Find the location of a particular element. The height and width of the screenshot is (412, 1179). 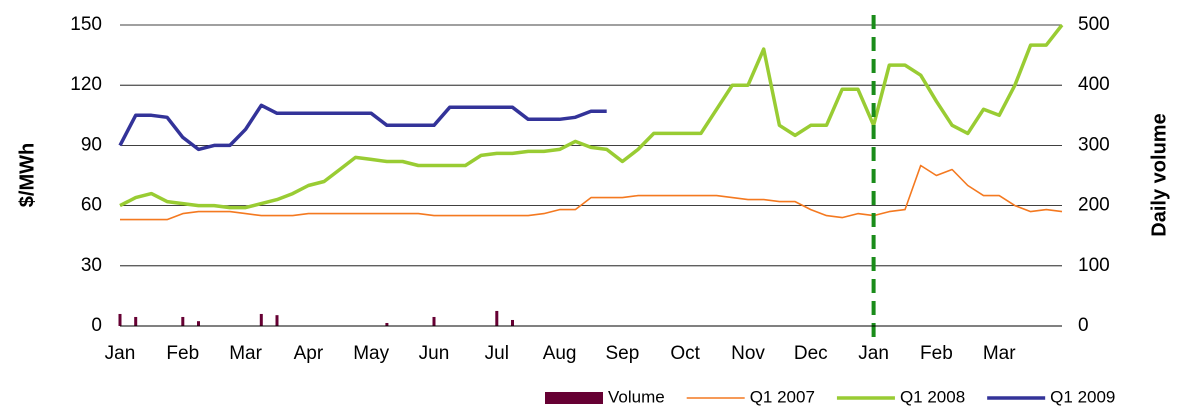

x-tick-label: Apr is located at coordinates (309, 353).